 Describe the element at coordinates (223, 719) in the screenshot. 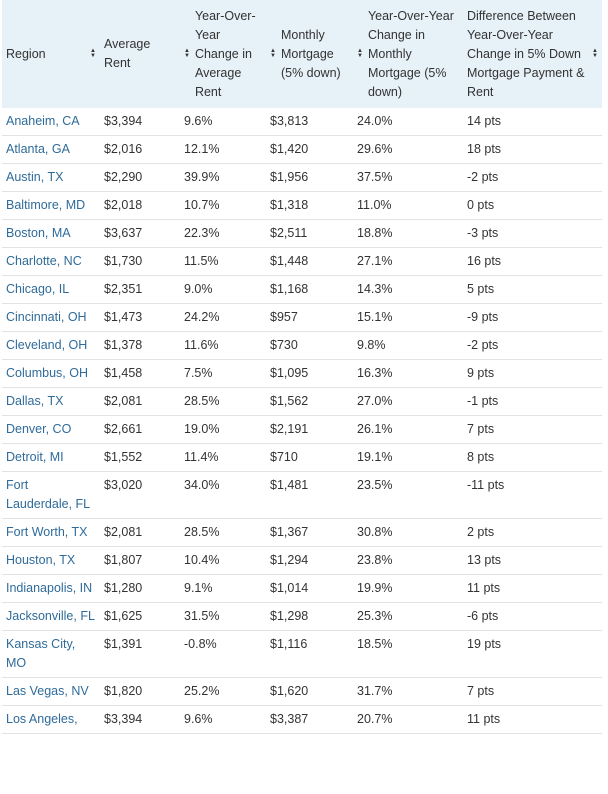

I see `yoy-rent-cell: 9.6%` at that location.